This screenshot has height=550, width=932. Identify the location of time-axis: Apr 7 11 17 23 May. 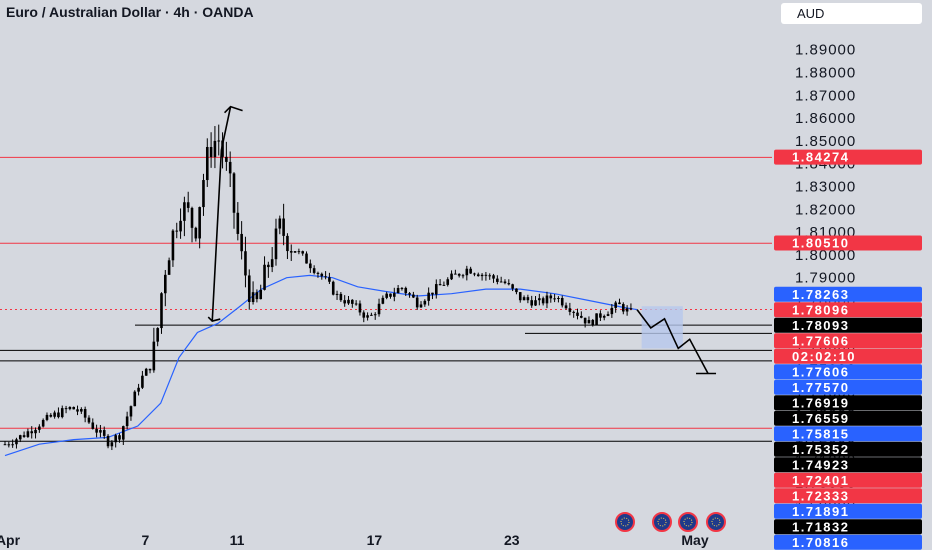
(354, 540).